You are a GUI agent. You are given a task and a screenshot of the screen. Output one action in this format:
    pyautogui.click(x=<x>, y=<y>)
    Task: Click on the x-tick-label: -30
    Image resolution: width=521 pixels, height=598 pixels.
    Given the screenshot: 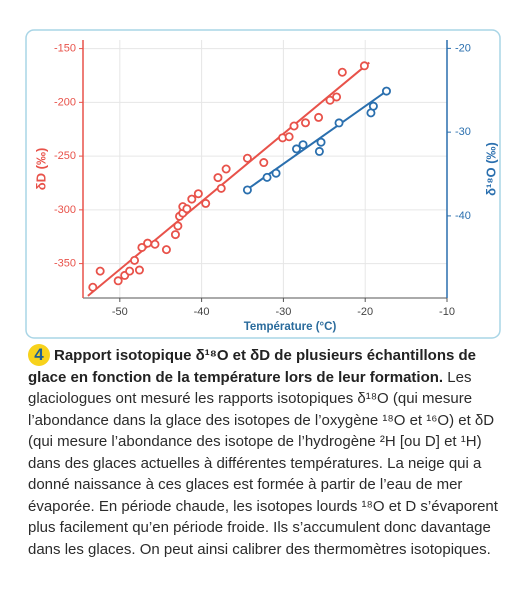 What is the action you would take?
    pyautogui.click(x=283, y=312)
    